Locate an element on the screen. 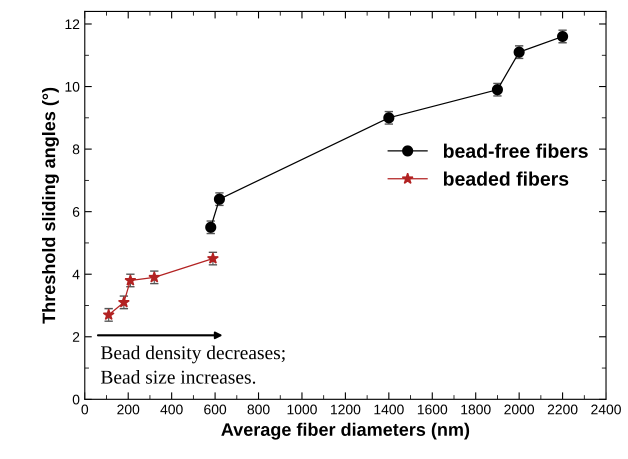  x-tick-label: 600 is located at coordinates (215, 409).